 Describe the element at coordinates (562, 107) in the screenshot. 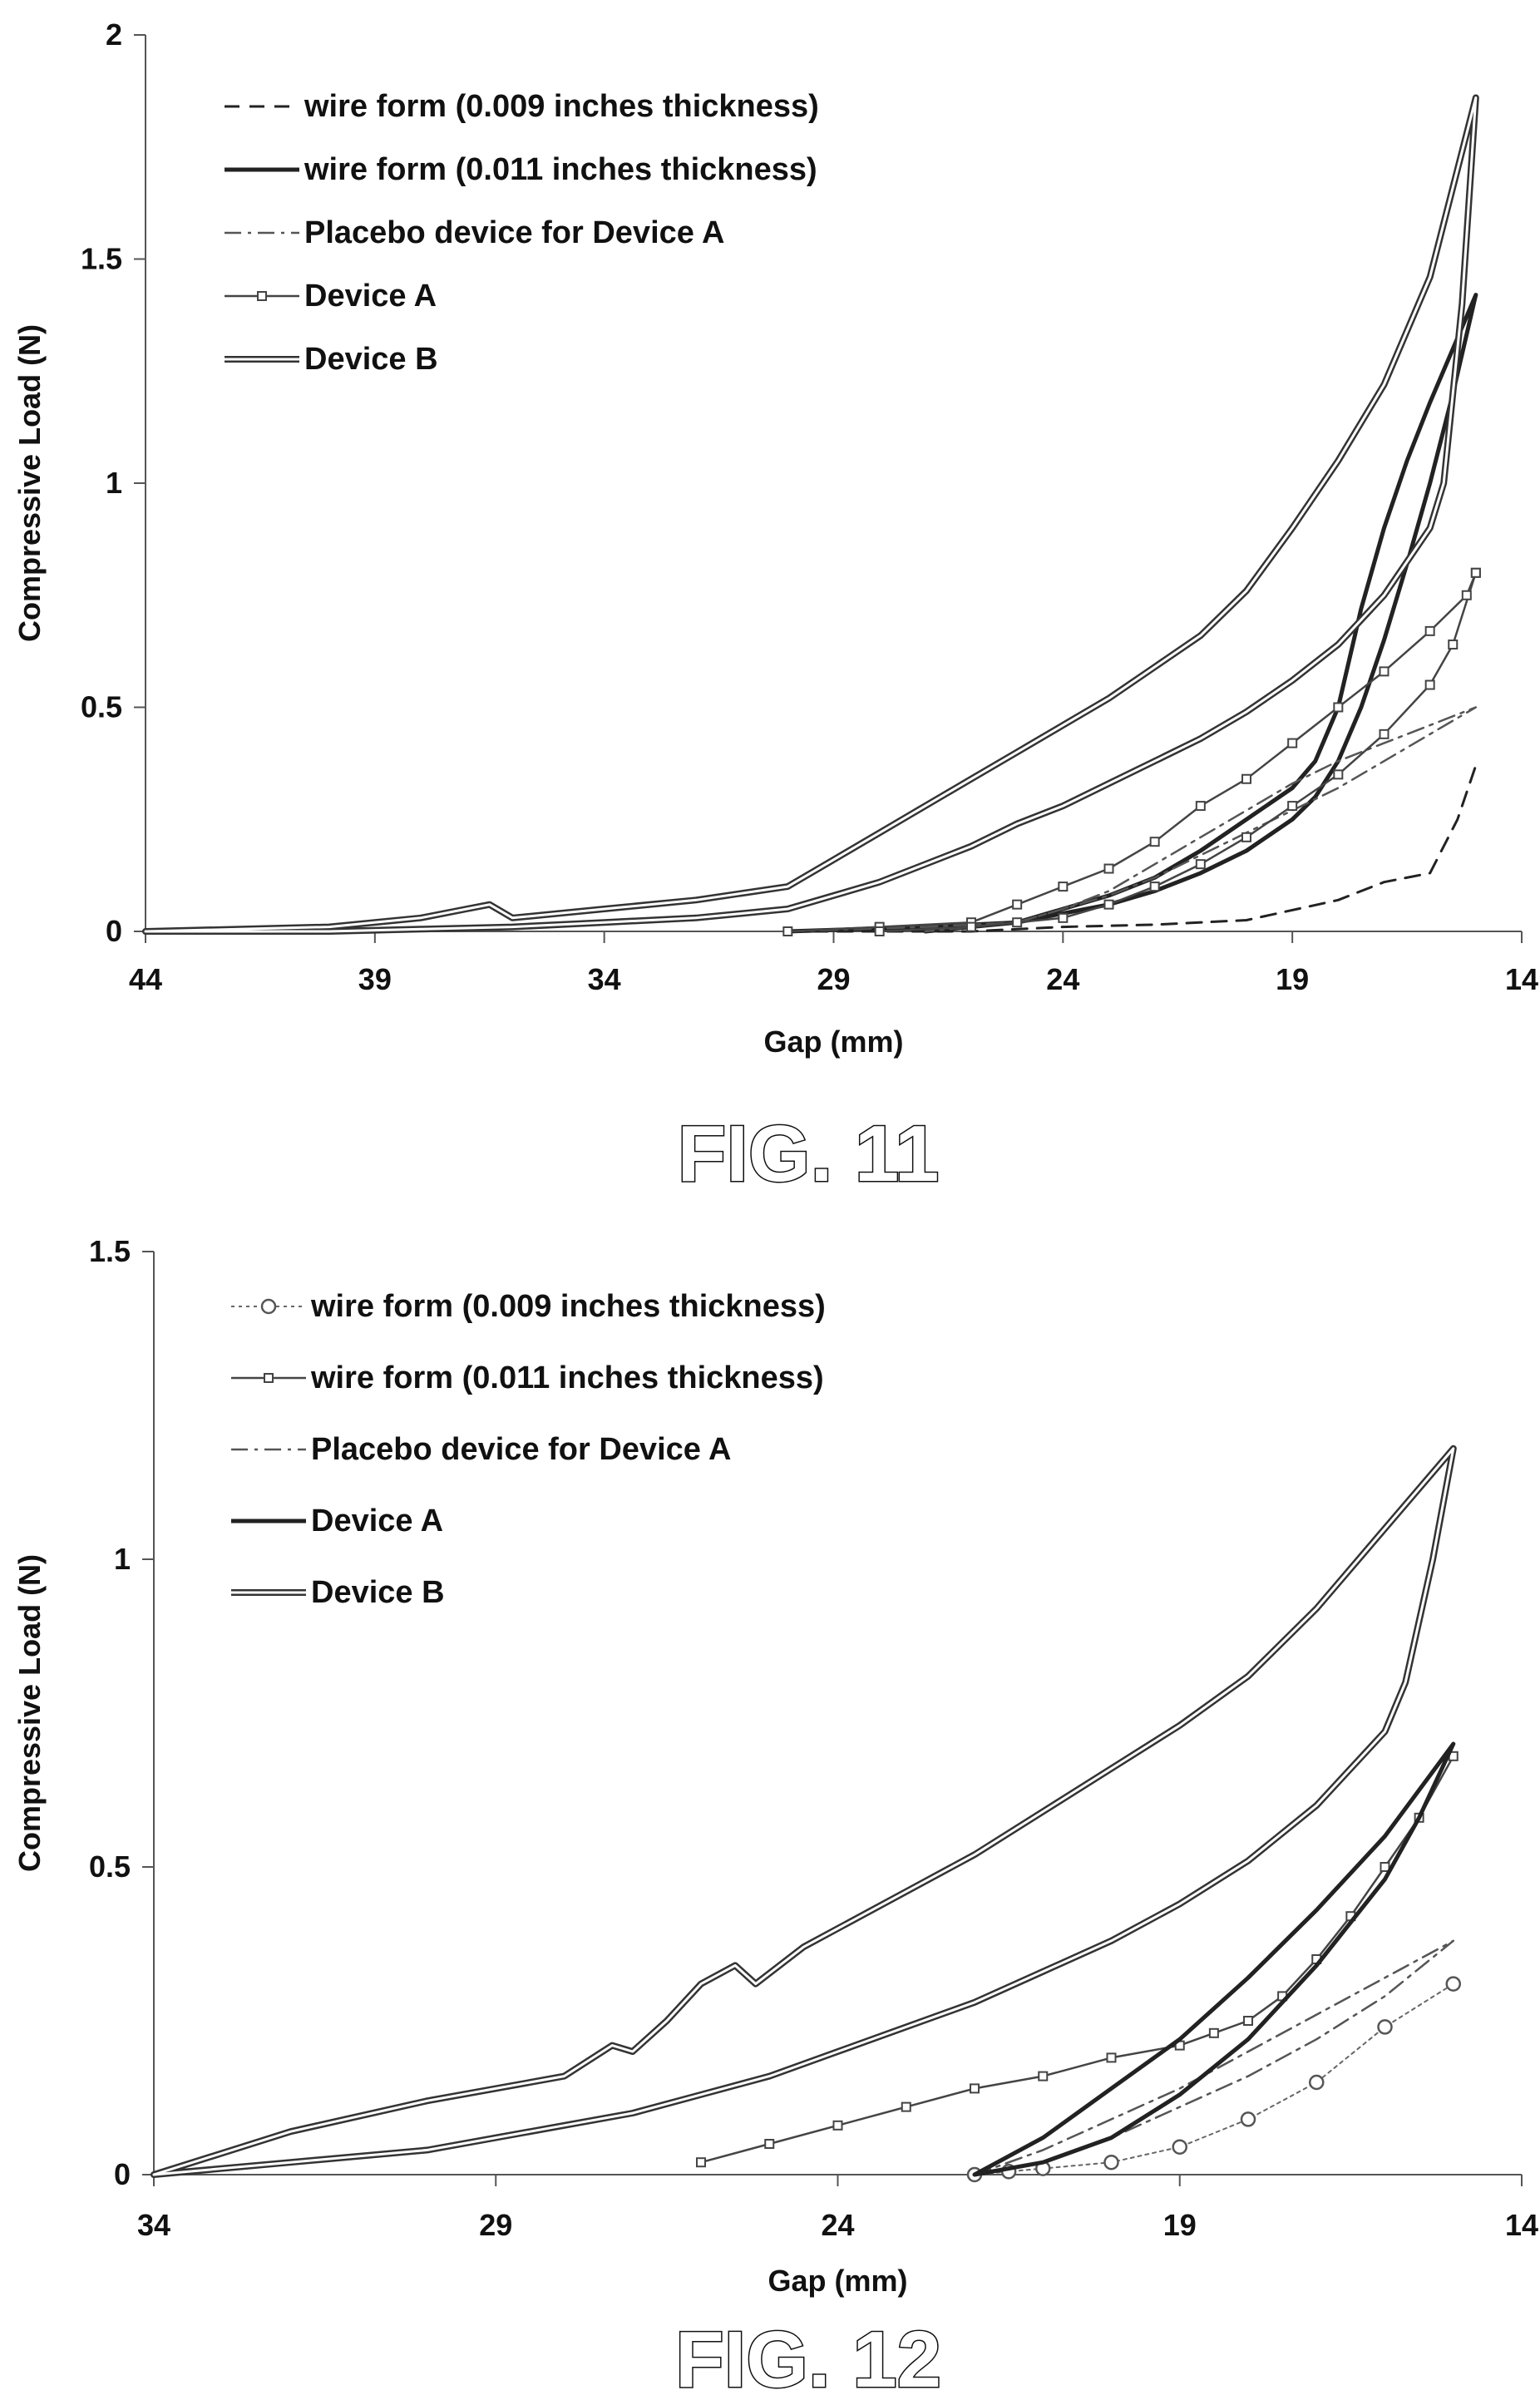

I see `legend-label: wire form (0.009 inches thickness)` at that location.